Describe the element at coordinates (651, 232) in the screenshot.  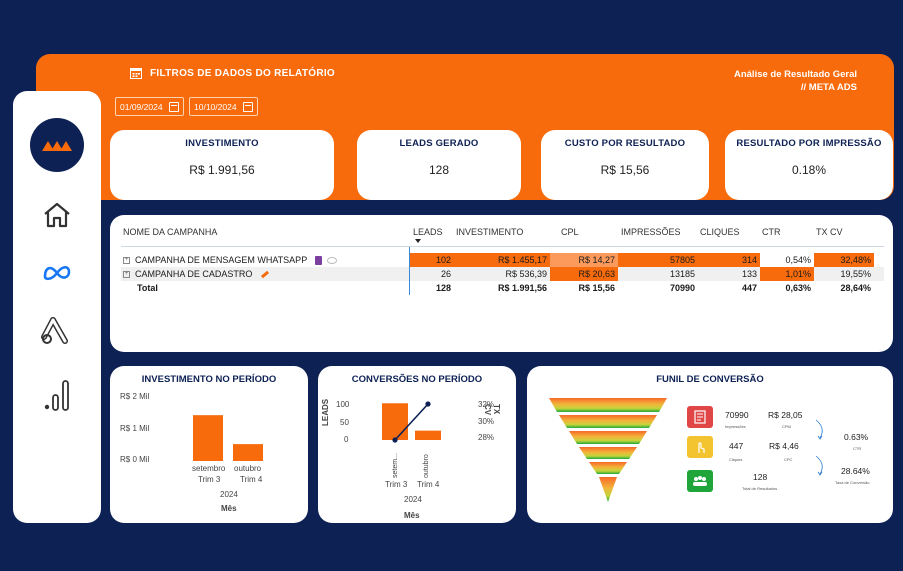
I see `col-header-impressoes: IMPRESSÕES` at that location.